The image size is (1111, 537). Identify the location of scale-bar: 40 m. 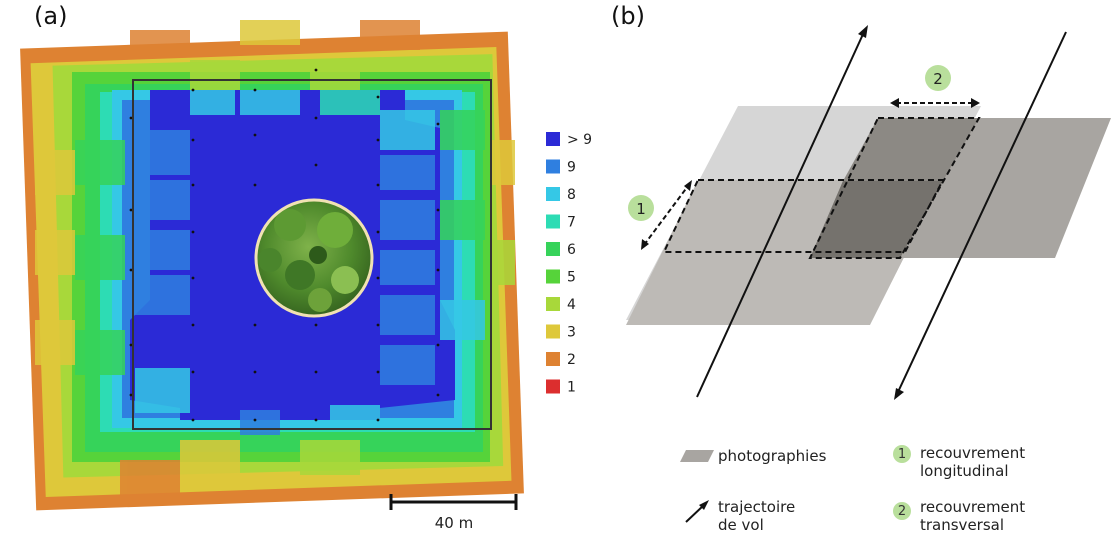
(453, 513).